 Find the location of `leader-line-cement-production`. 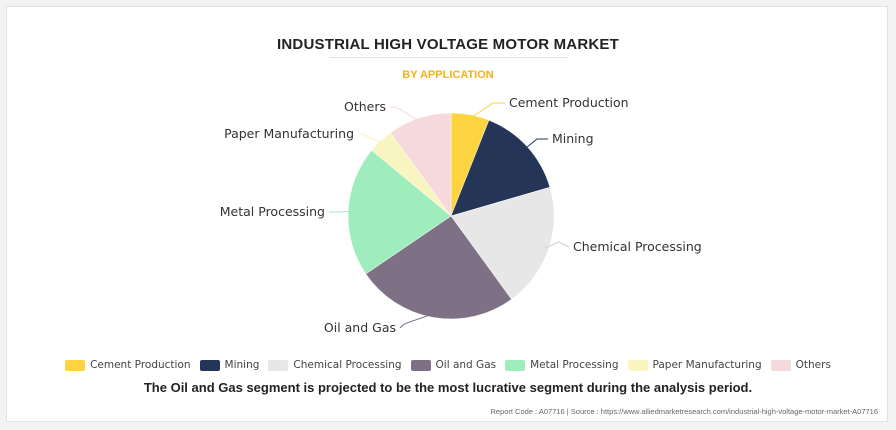

leader-line-cement-production is located at coordinates (487, 111).